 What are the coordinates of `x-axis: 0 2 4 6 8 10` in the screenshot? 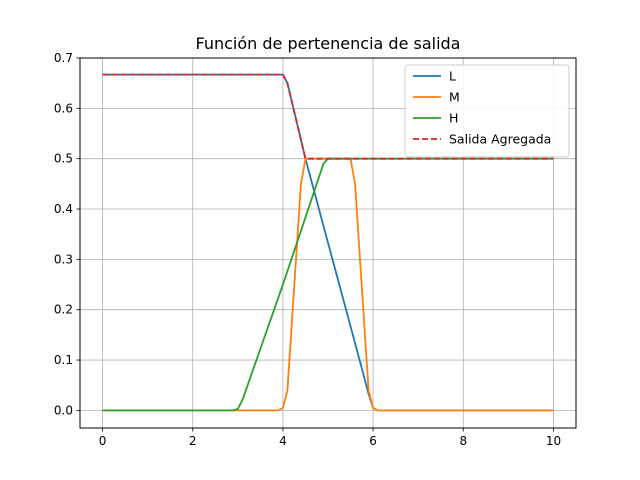 It's located at (330, 438).